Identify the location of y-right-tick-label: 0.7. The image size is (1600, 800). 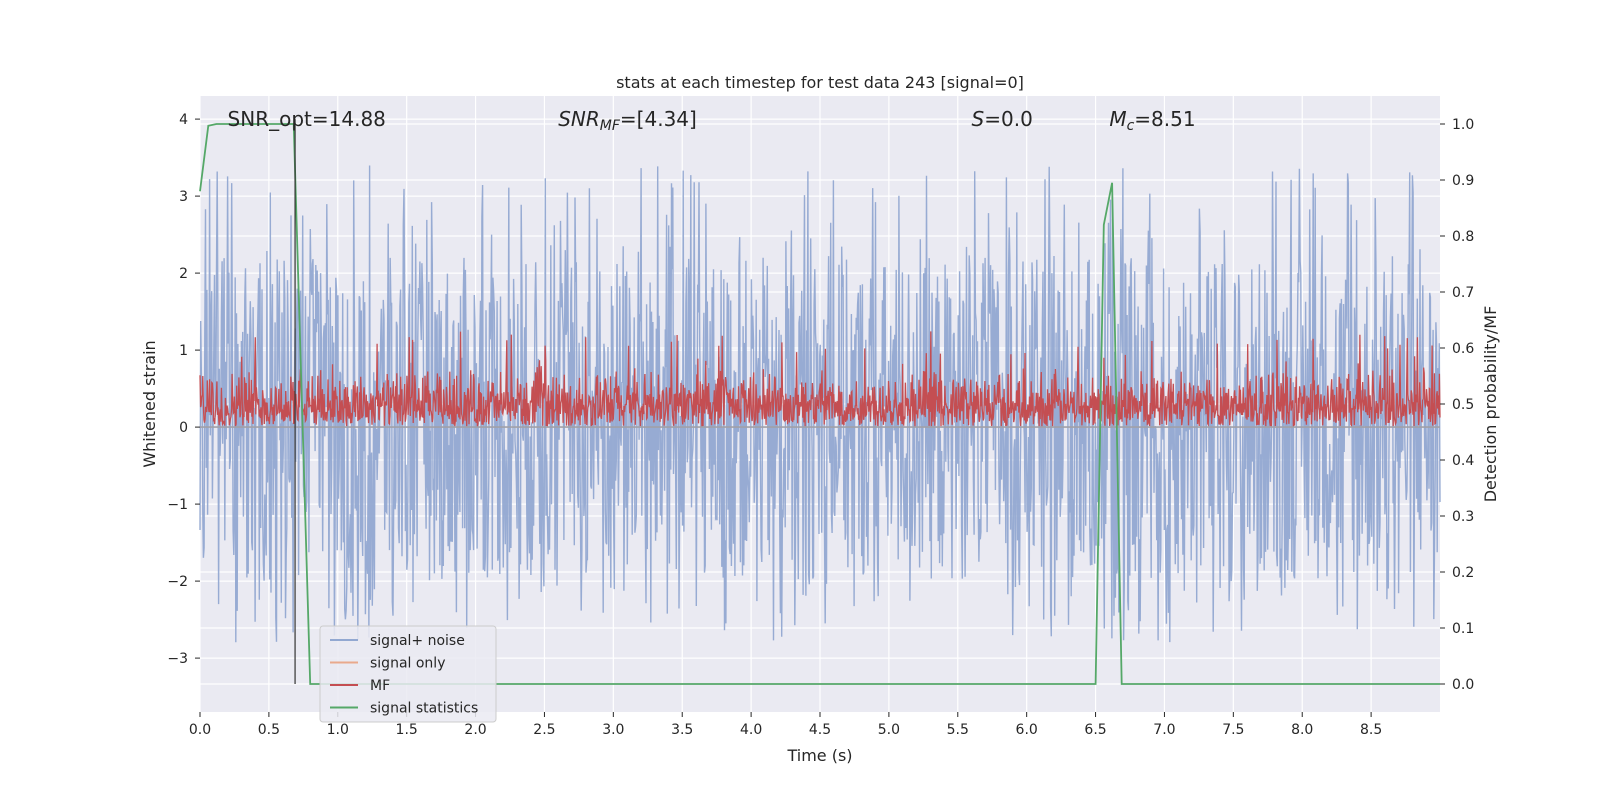
(1463, 293).